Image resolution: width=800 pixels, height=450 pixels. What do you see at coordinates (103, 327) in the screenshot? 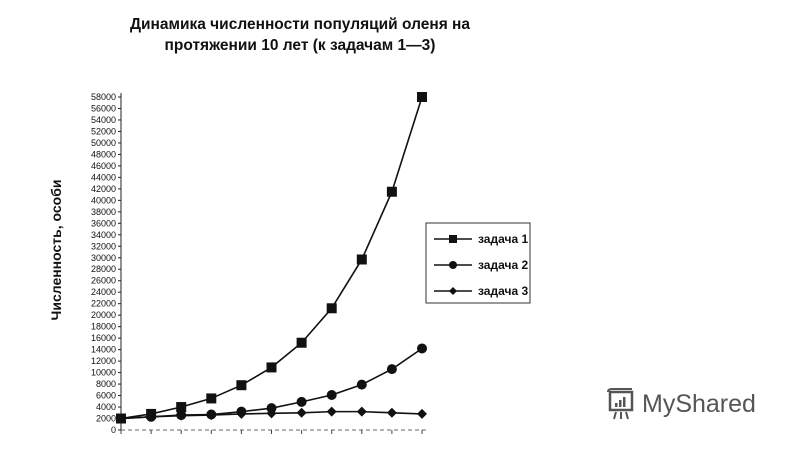
I see `y-tick-label: 18000` at bounding box center [103, 327].